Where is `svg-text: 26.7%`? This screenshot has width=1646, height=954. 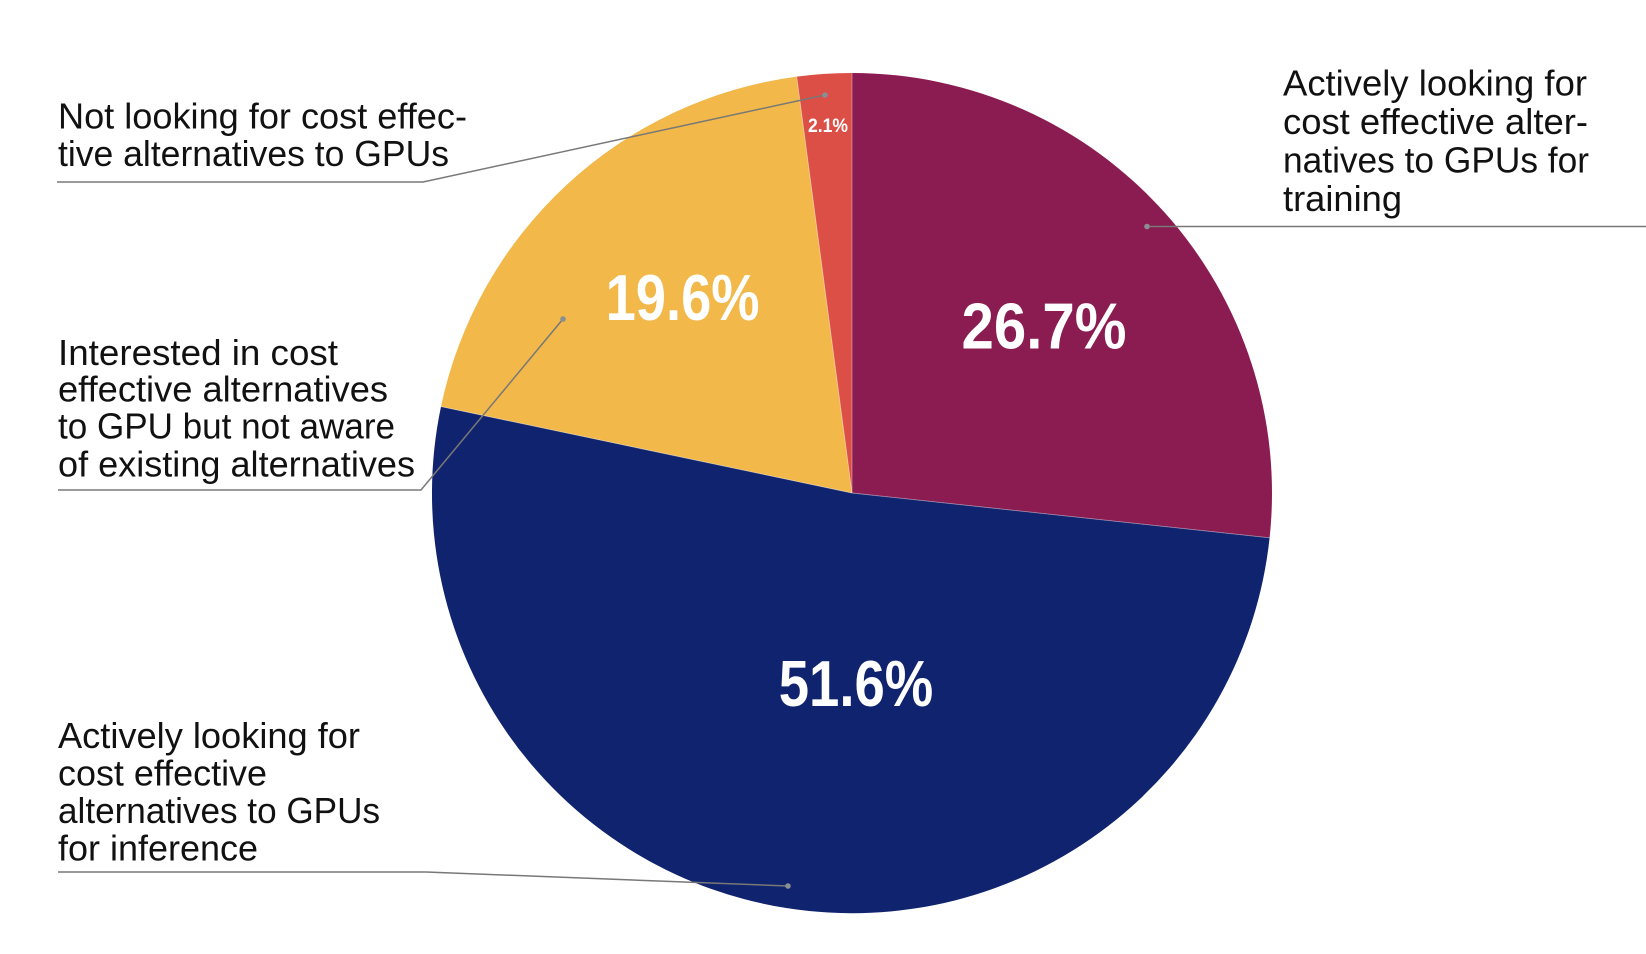
svg-text: 26.7% is located at coordinates (1044, 326).